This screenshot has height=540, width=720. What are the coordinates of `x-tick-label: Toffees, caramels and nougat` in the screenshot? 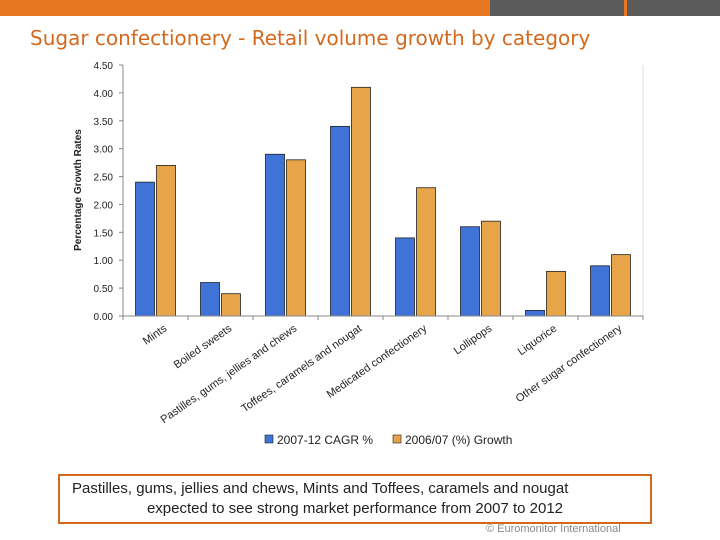 It's located at (301, 369).